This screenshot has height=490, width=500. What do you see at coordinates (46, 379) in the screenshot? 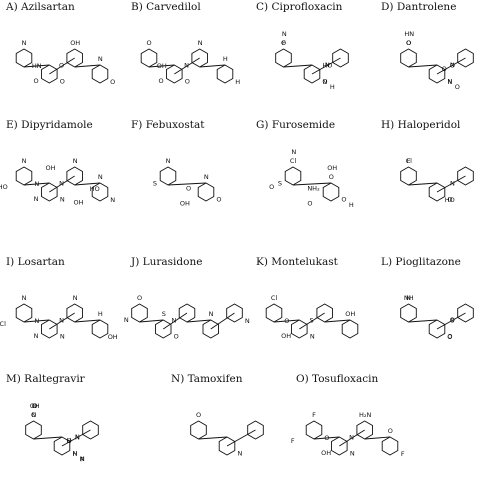
I see `molecule-label: M) Raltegravir` at bounding box center [46, 379].